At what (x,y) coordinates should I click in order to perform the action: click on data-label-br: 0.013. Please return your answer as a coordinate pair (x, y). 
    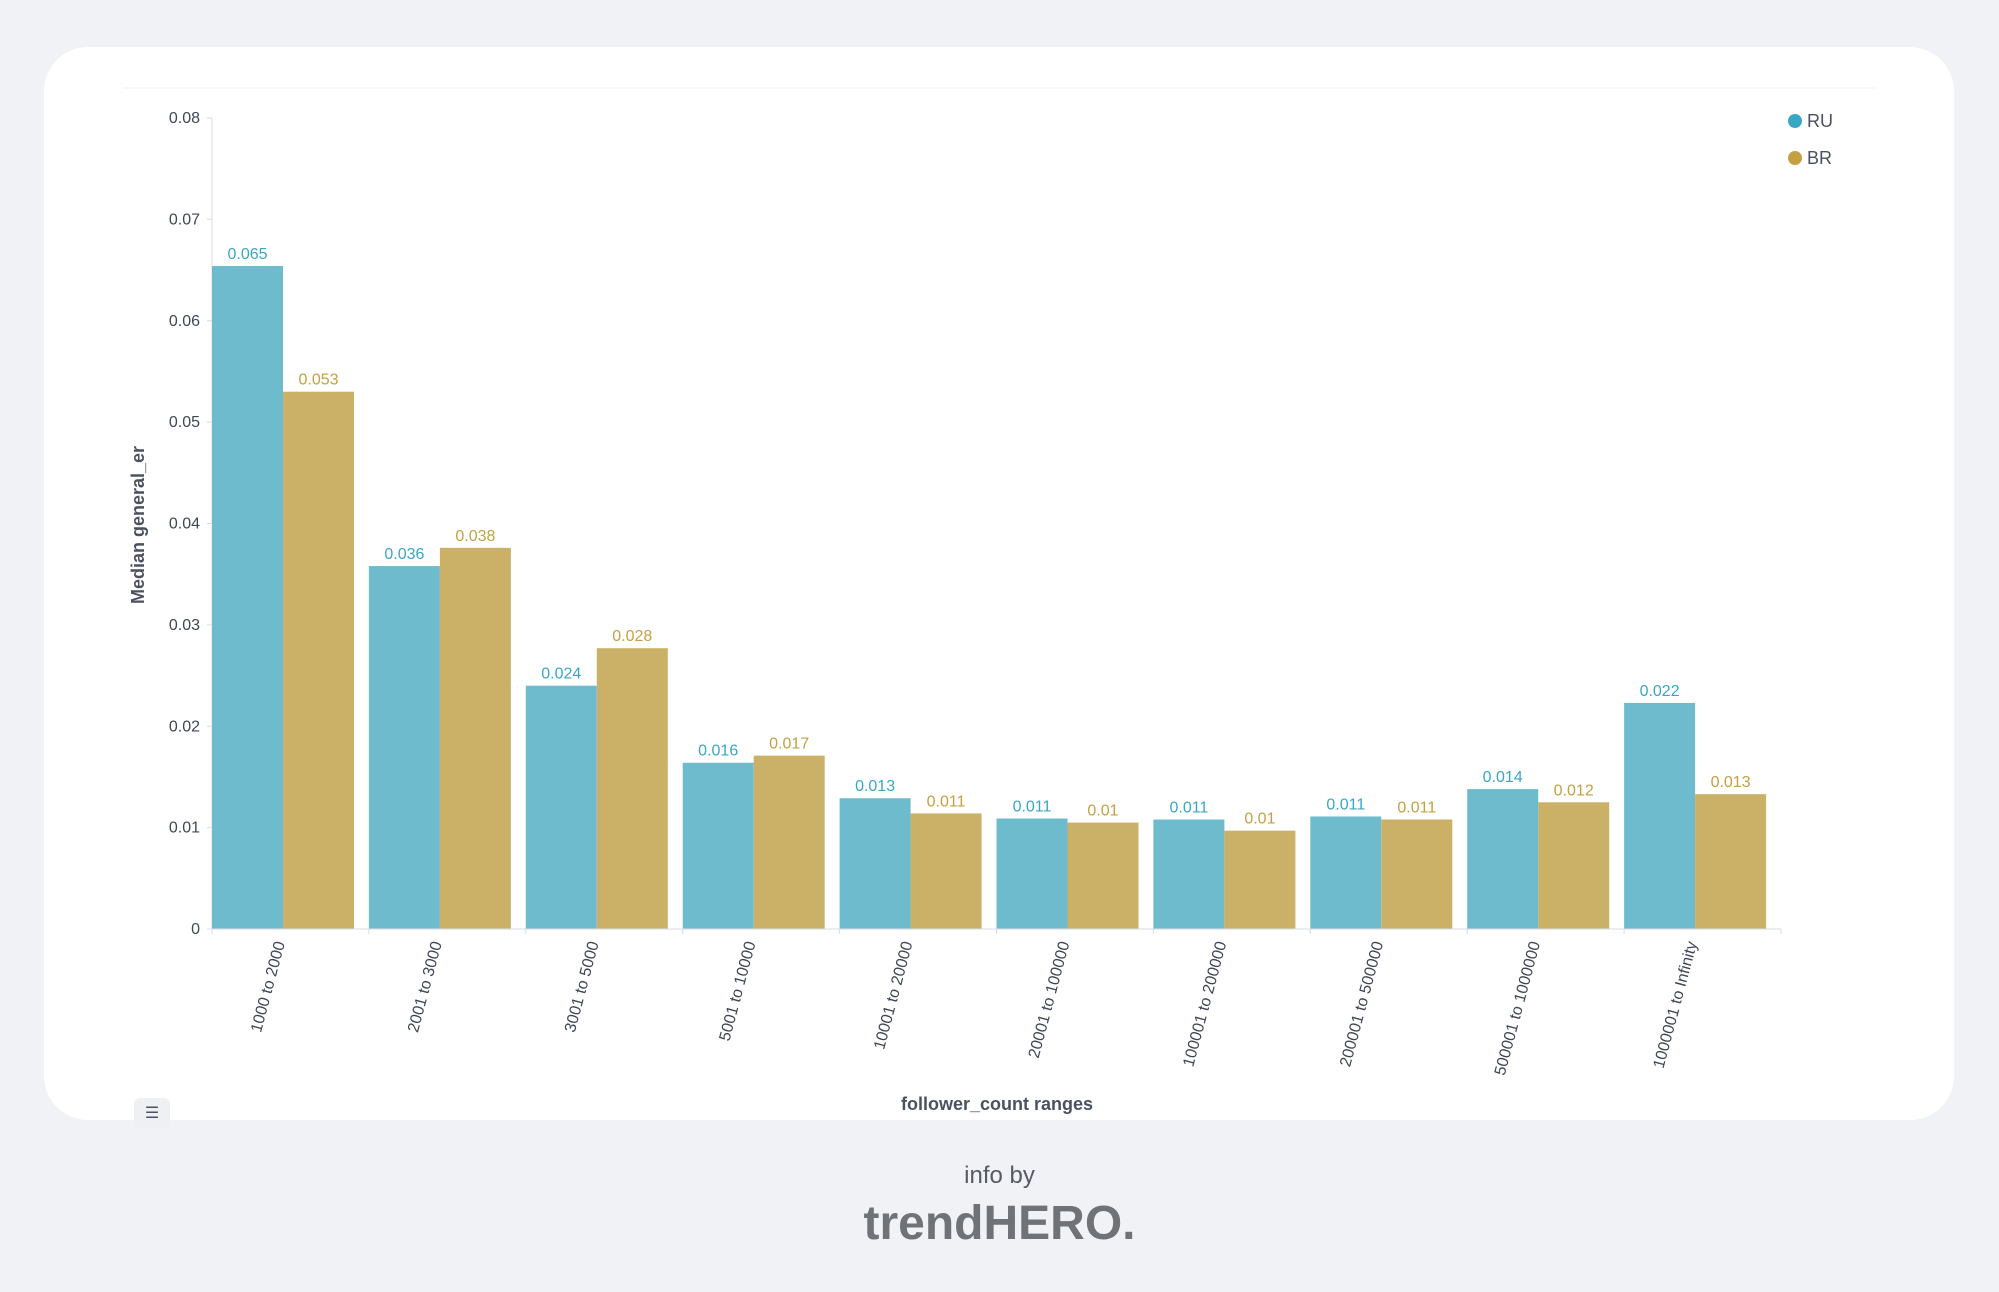
    Looking at the image, I should click on (1731, 782).